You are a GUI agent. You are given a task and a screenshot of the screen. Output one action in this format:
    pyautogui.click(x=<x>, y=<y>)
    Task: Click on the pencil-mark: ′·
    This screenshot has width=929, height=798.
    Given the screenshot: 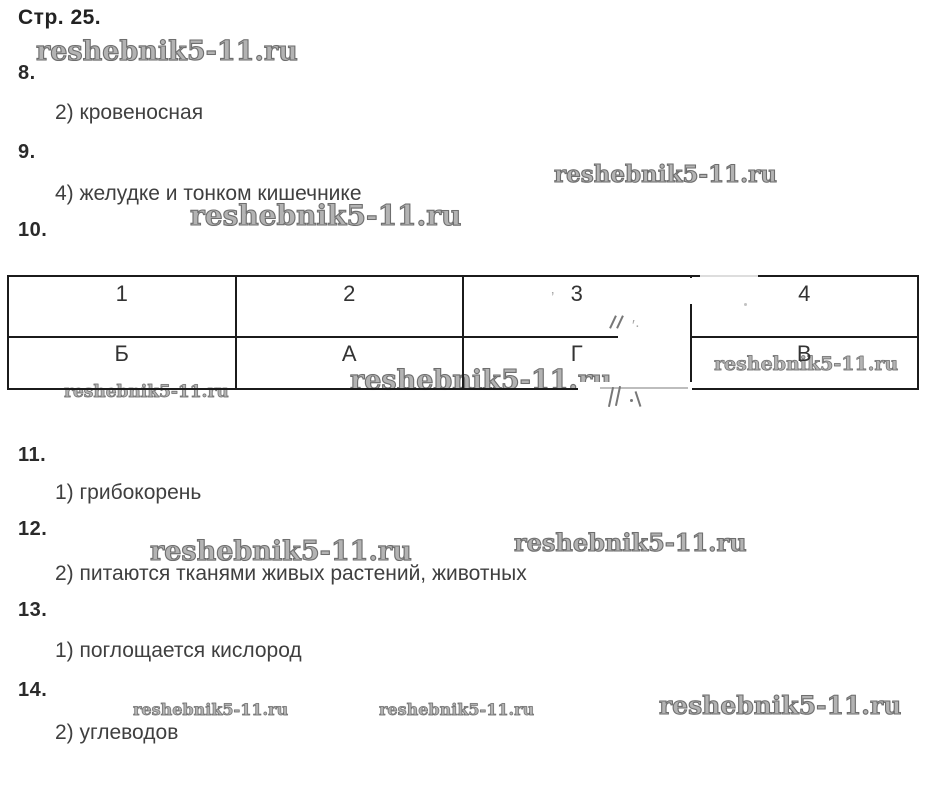 What is the action you would take?
    pyautogui.click(x=636, y=325)
    